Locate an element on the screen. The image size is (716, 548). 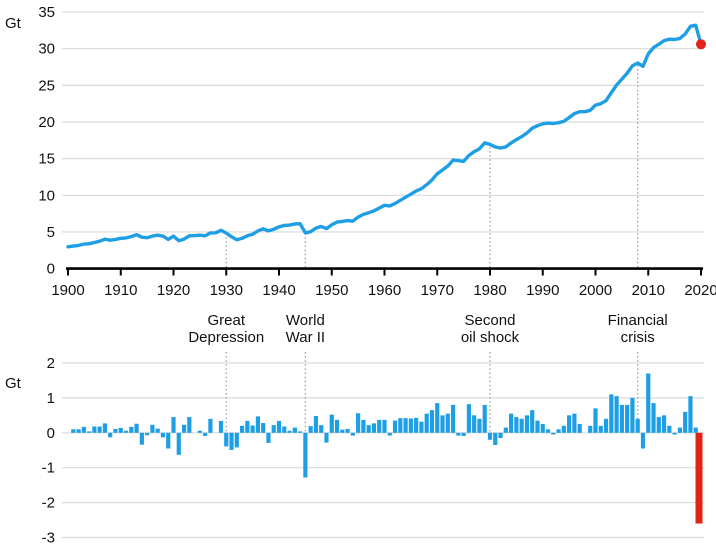
x-axis-tick-label: 2000 is located at coordinates (595, 290).